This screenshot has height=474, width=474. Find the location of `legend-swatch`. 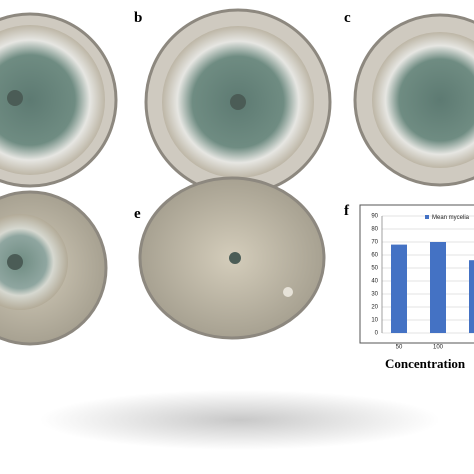

legend-swatch is located at coordinates (427, 217).